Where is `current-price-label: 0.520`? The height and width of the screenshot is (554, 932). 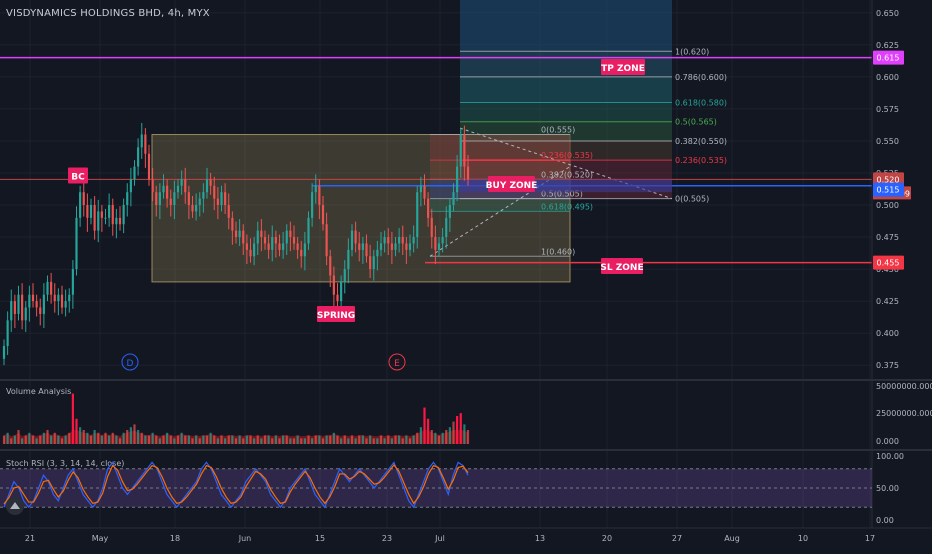
current-price-label: 0.520 is located at coordinates (888, 179).